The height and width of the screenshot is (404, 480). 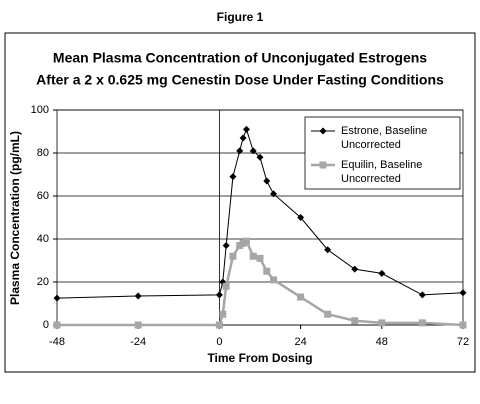 I want to click on x-tick-label: -48, so click(x=57, y=342).